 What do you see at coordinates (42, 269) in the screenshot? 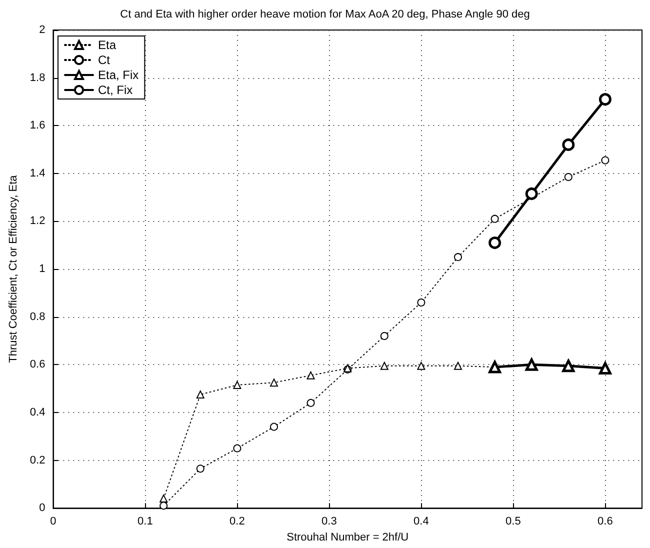
I see `y-tick-label: 1` at bounding box center [42, 269].